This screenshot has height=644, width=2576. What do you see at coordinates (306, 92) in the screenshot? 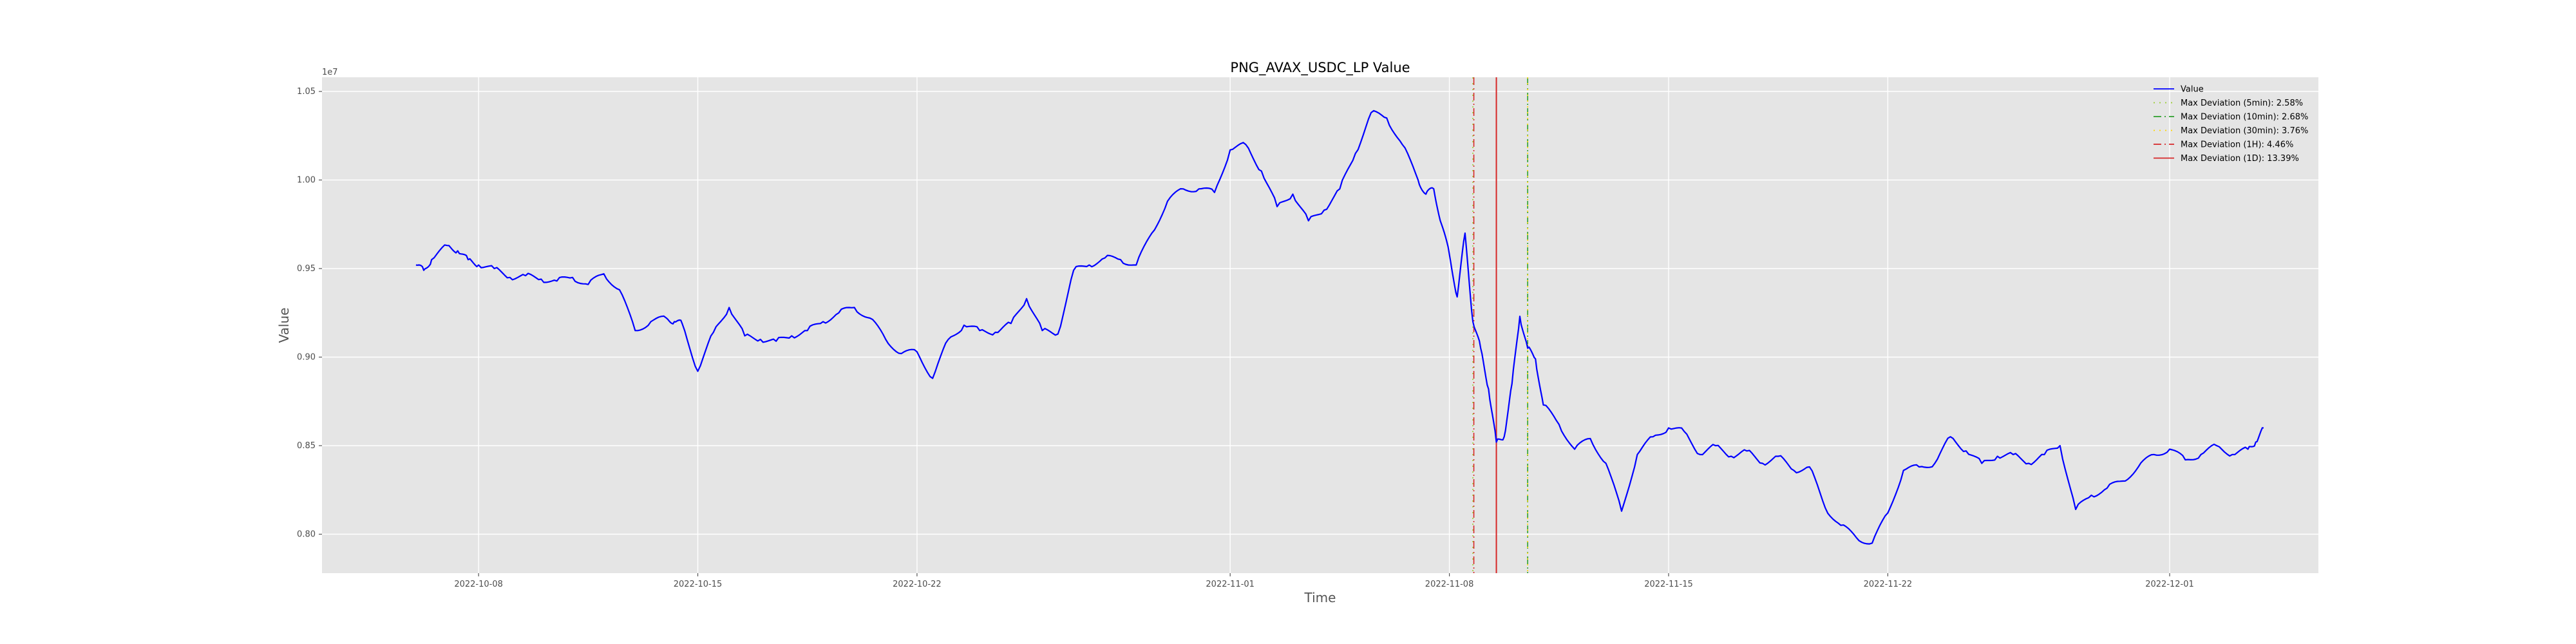
I see `y-tick-label: 1.05` at bounding box center [306, 92].